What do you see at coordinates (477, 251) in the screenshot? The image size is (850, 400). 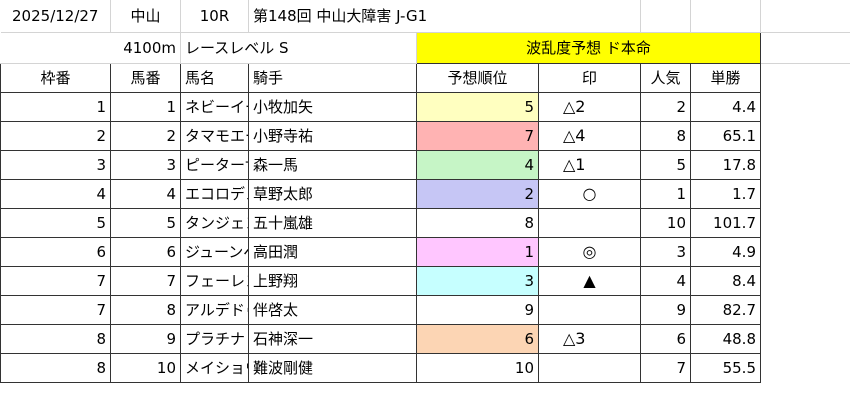 I see `prediction-rank-cell: 1` at bounding box center [477, 251].